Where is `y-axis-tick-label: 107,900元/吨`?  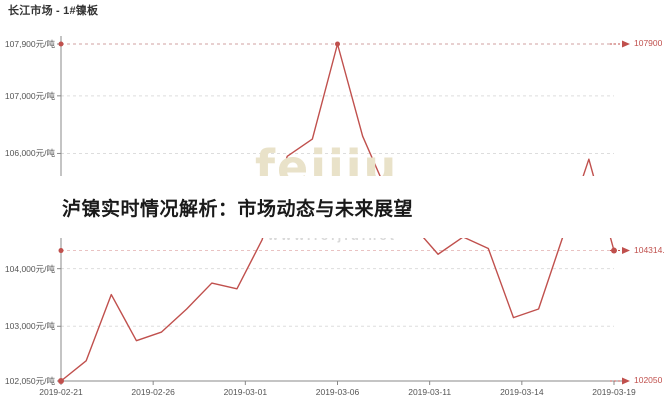 y-axis-tick-label: 107,900元/吨 is located at coordinates (29, 44).